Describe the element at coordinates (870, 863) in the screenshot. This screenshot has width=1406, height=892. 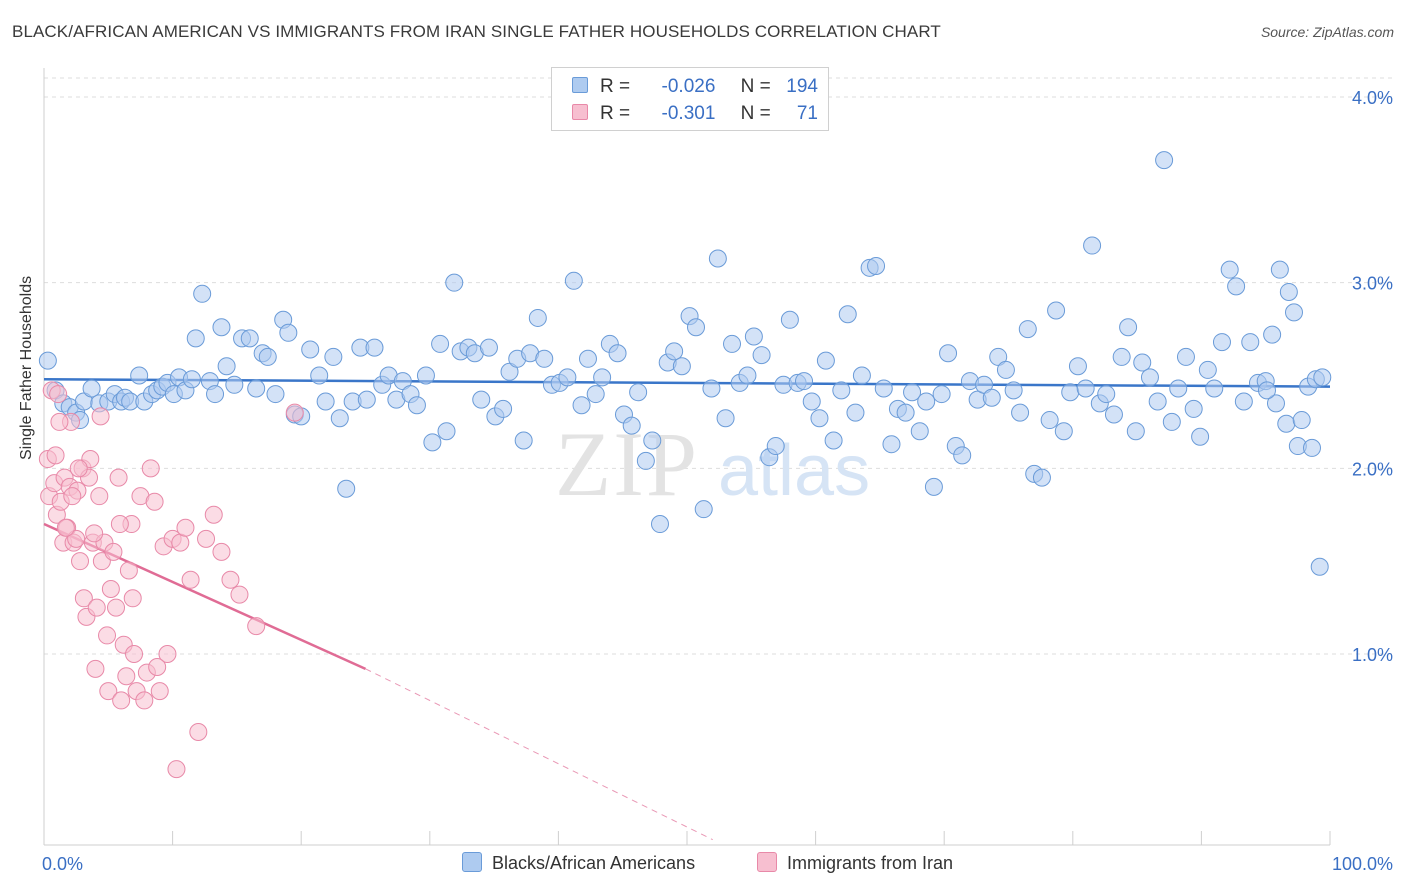
I see `bottom-legend-label-pink: Immigrants from Iran` at that location.